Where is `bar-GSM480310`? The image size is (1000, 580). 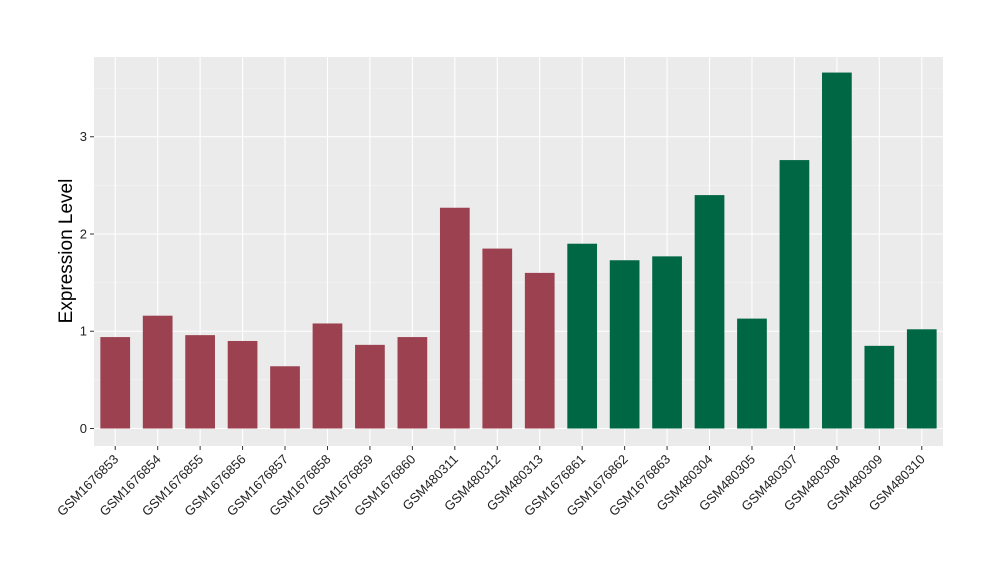 bar-GSM480310 is located at coordinates (921, 379).